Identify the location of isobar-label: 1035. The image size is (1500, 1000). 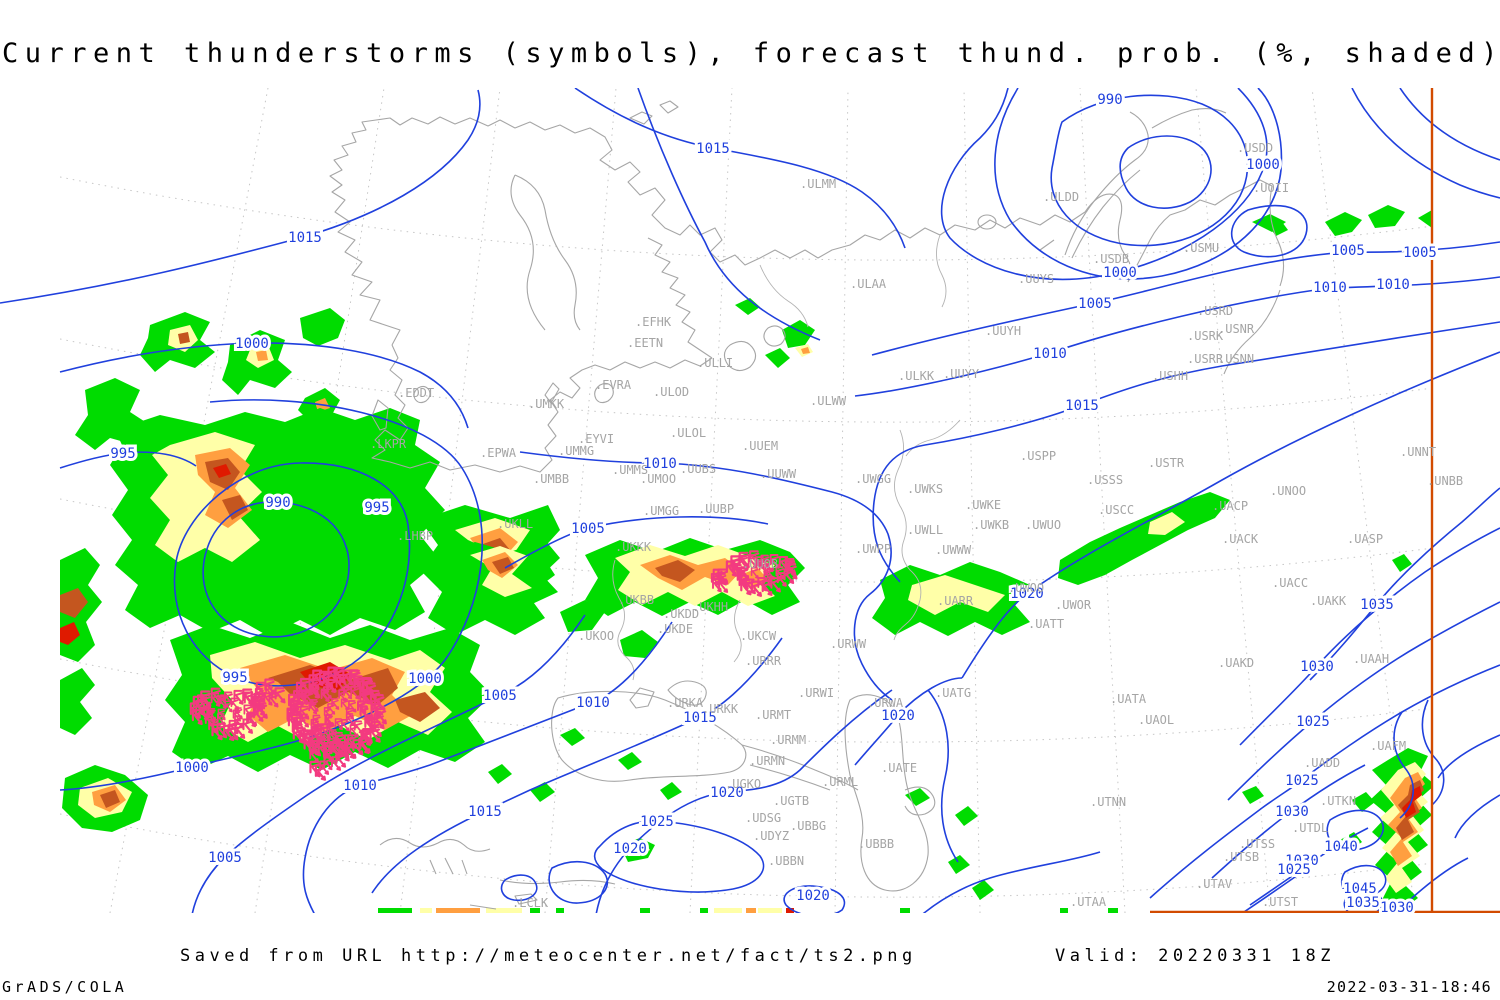
(1377, 605).